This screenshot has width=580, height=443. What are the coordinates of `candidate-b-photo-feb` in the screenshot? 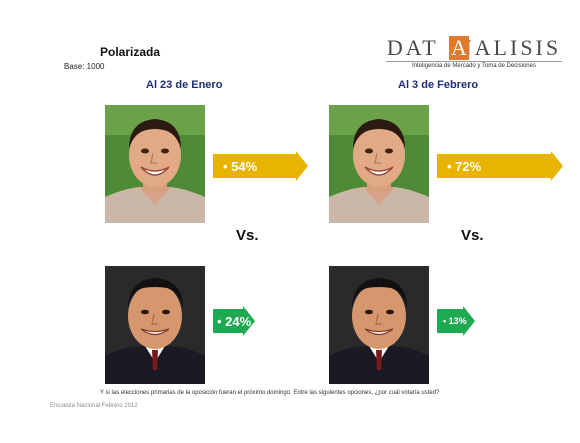 It's located at (379, 325).